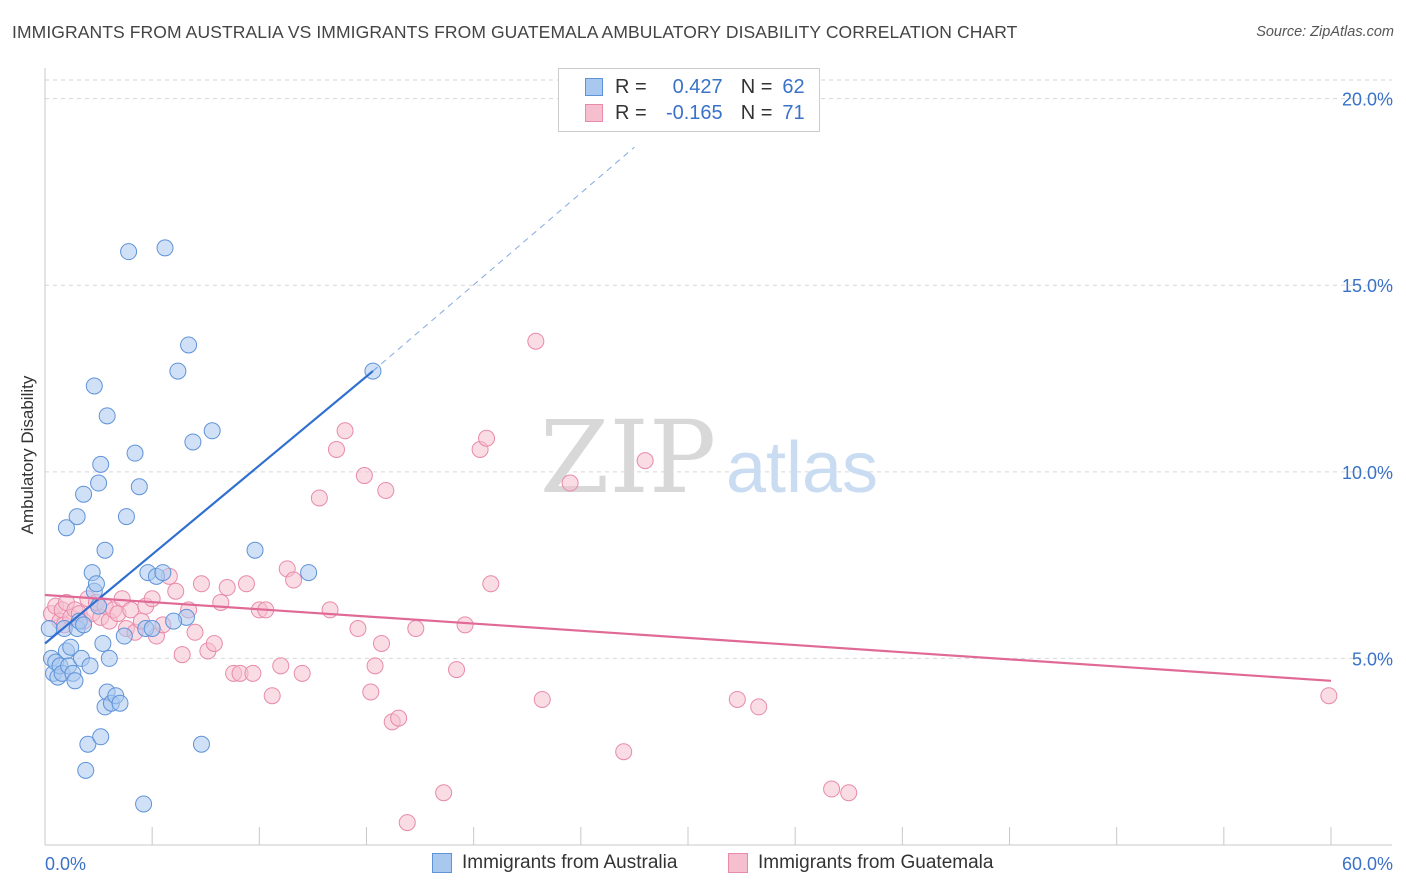 The height and width of the screenshot is (892, 1406). Describe the element at coordinates (594, 113) in the screenshot. I see `guatemala-swatch` at that location.